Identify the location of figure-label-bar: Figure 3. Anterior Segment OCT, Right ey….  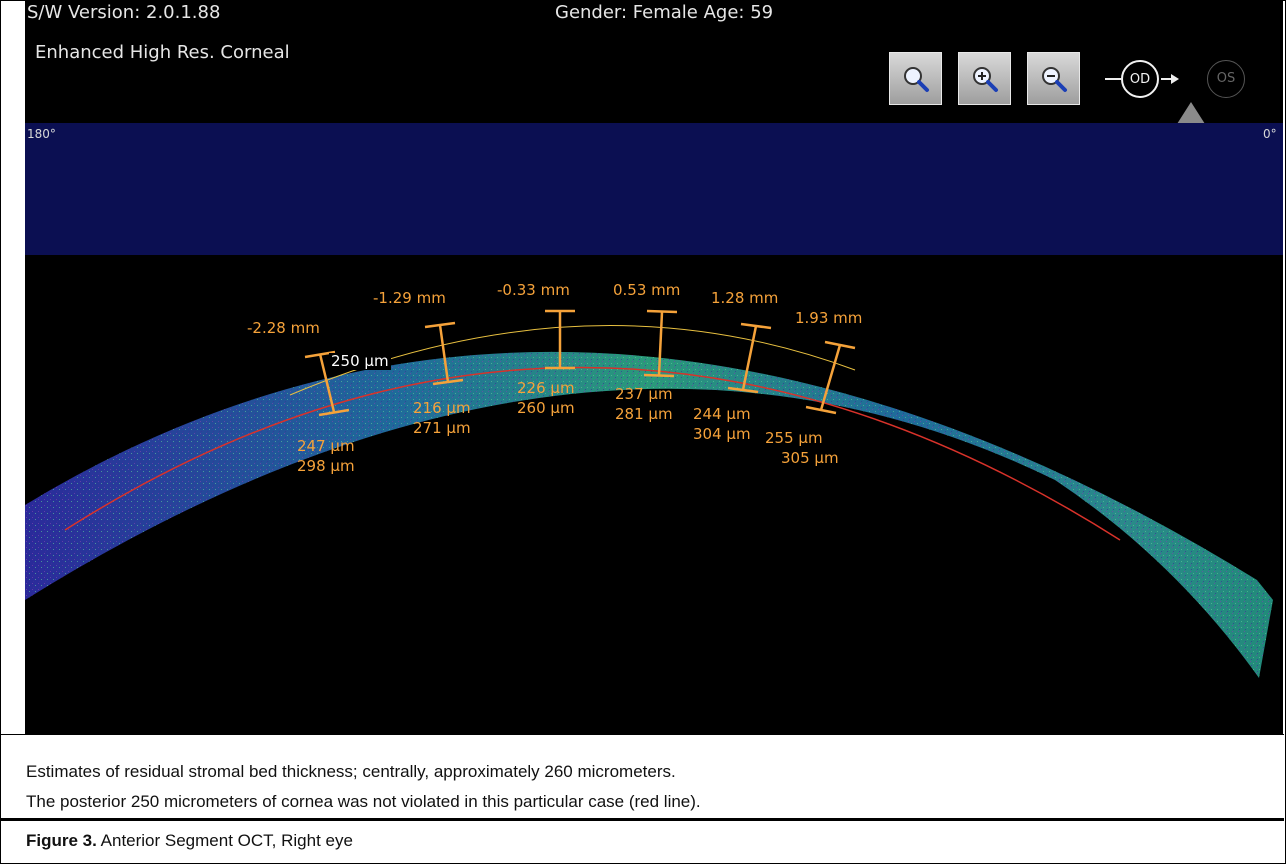
(642, 840).